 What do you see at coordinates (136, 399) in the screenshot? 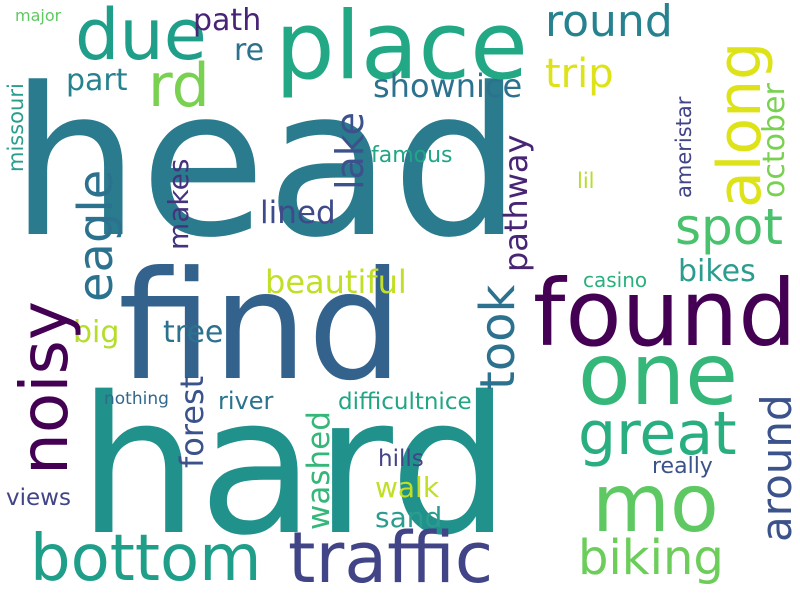
I see `word-nothing: nothing` at bounding box center [136, 399].